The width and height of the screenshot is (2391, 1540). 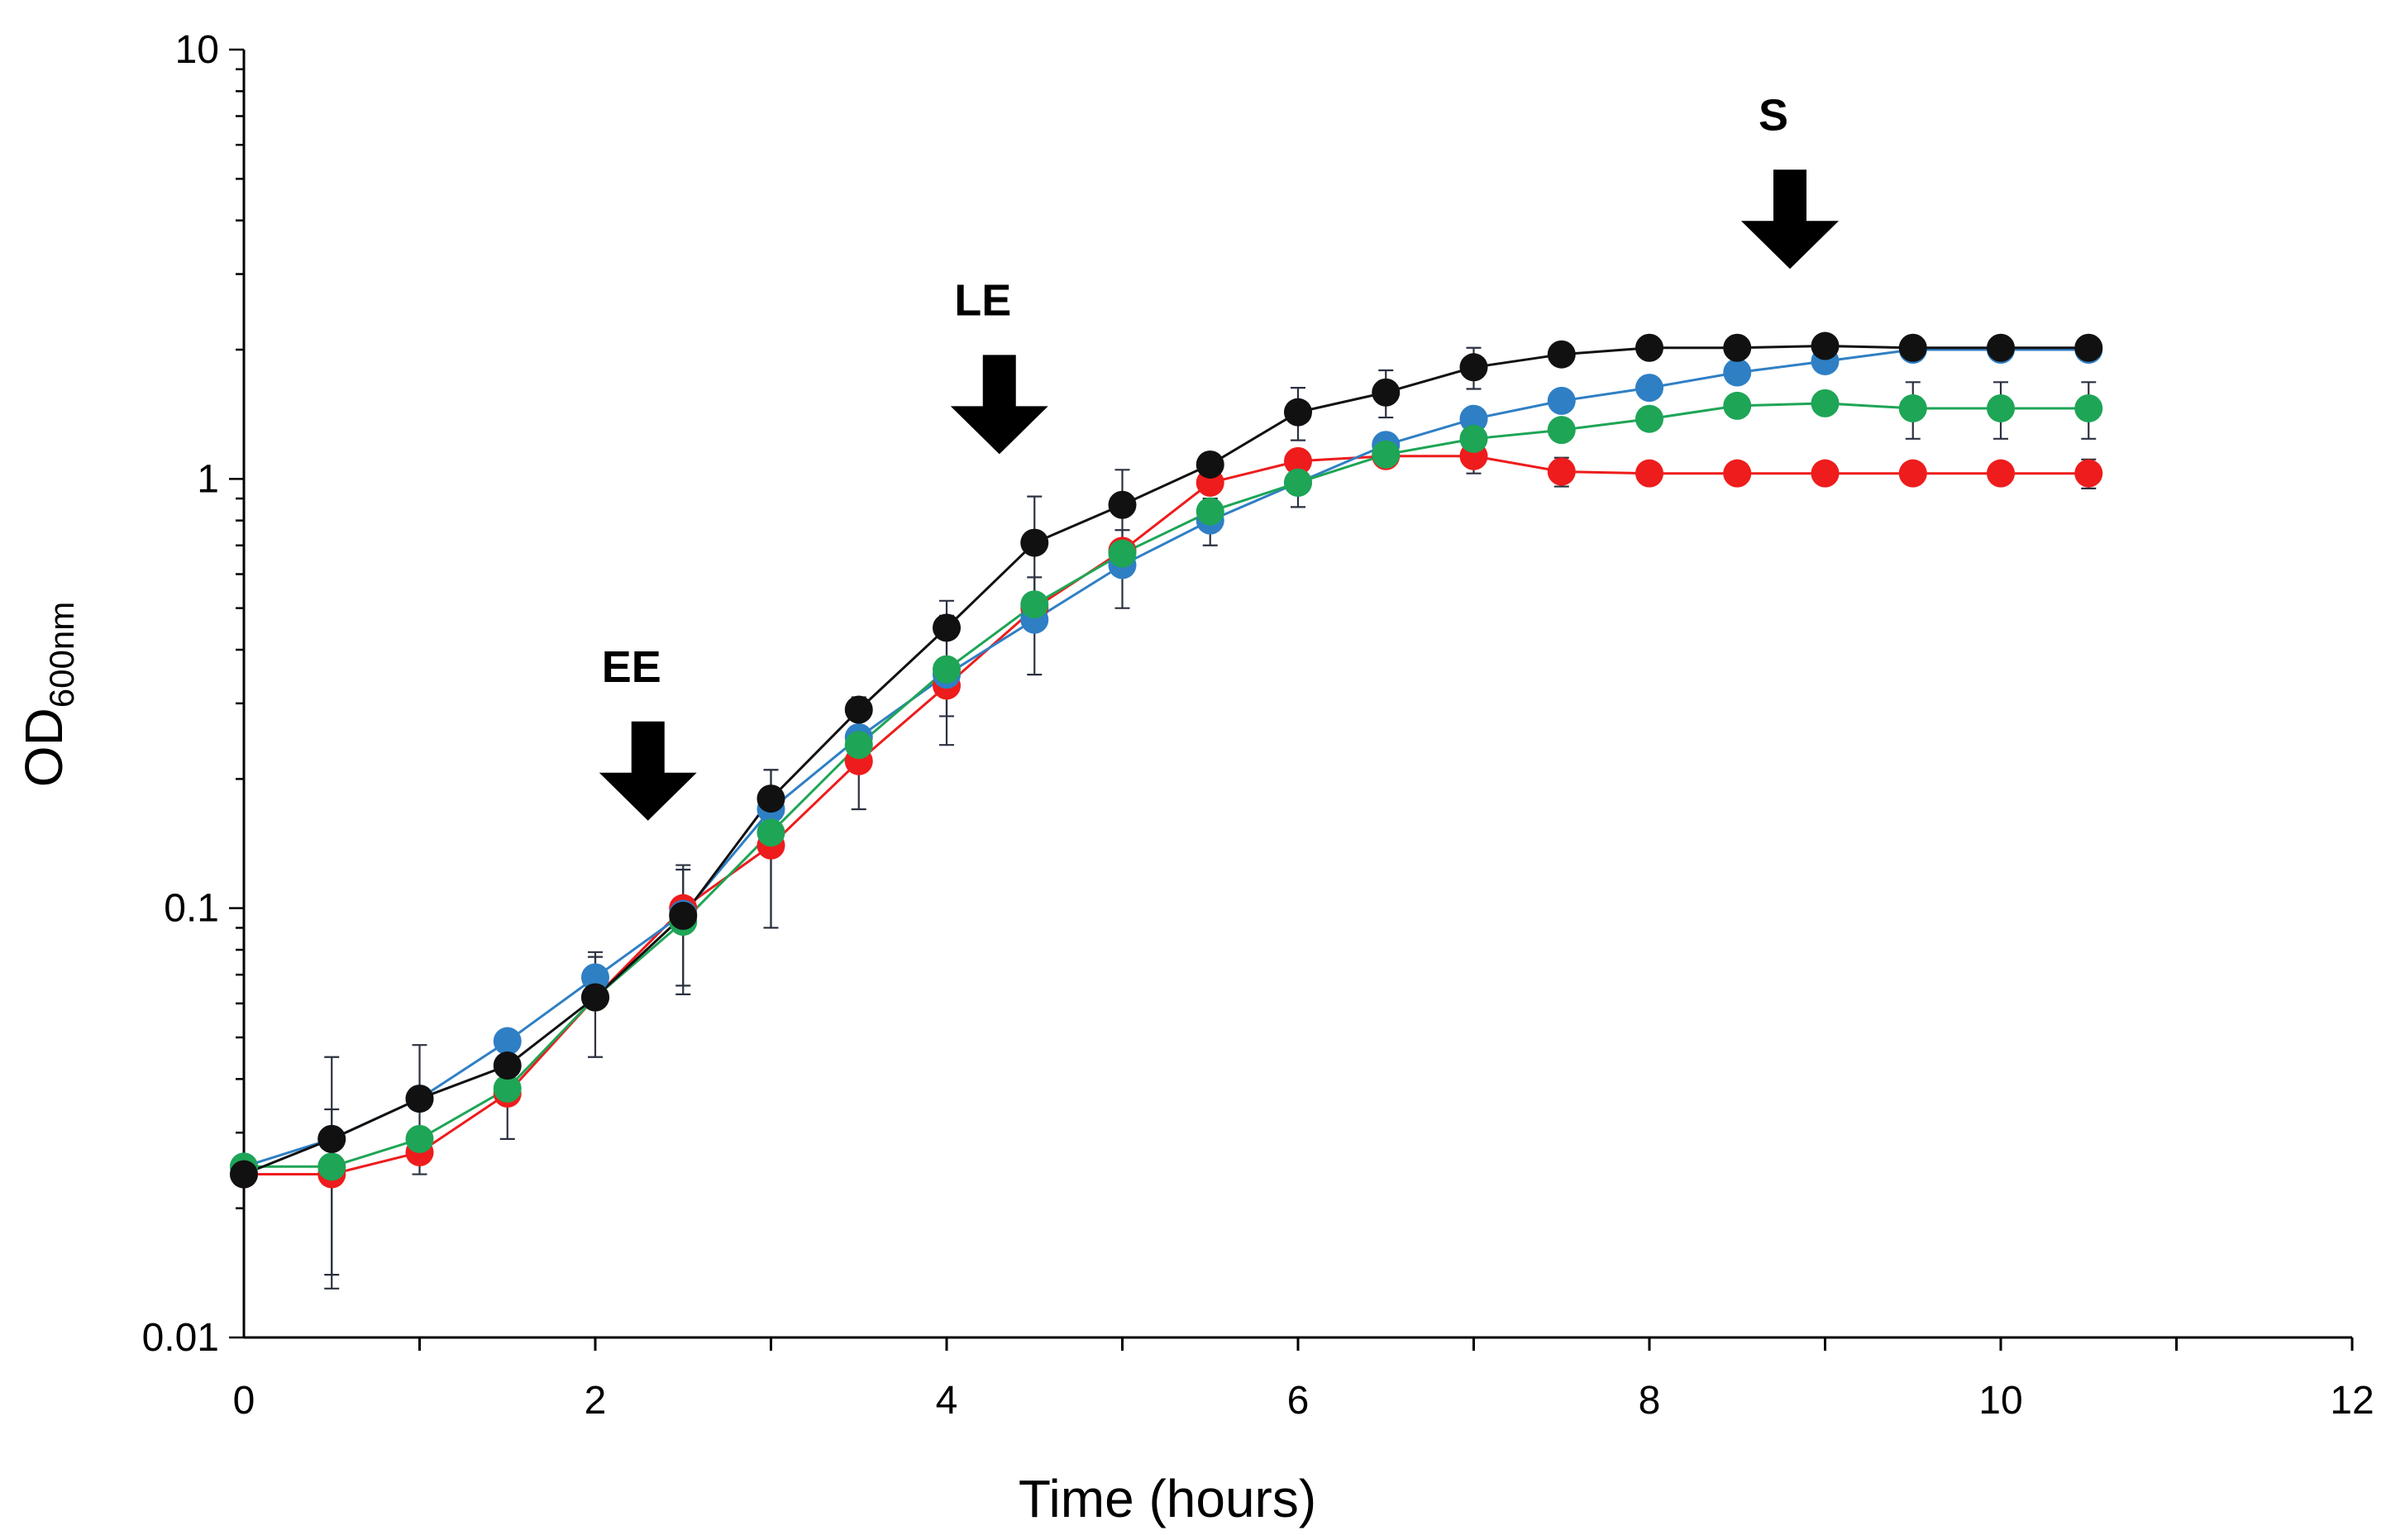 What do you see at coordinates (2352, 1401) in the screenshot?
I see `x-tick-label: 12` at bounding box center [2352, 1401].